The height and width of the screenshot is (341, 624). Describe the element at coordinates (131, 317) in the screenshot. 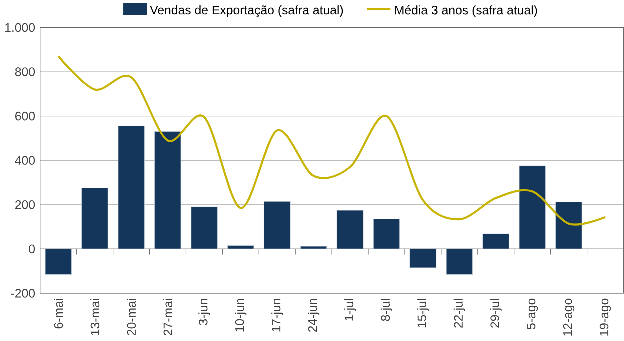

I see `x-tick-label: 20-mai` at that location.